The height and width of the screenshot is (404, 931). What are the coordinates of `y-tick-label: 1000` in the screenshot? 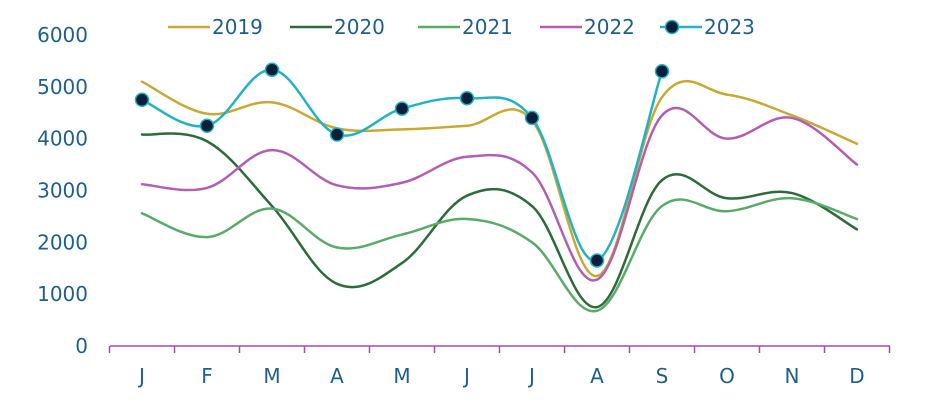 It's located at (62, 294).